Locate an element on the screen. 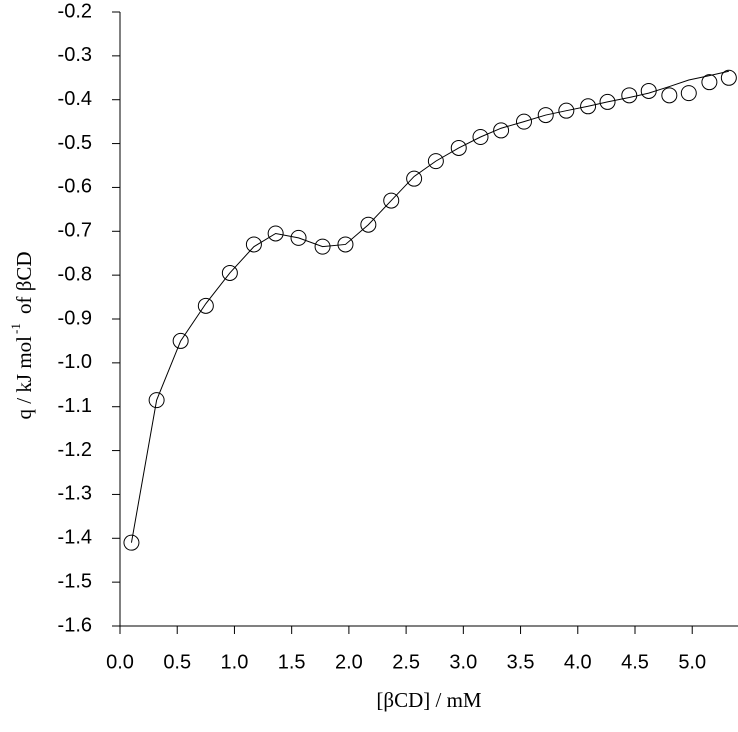 This screenshot has height=732, width=738. x-tick-label: 4.0 is located at coordinates (578, 662).